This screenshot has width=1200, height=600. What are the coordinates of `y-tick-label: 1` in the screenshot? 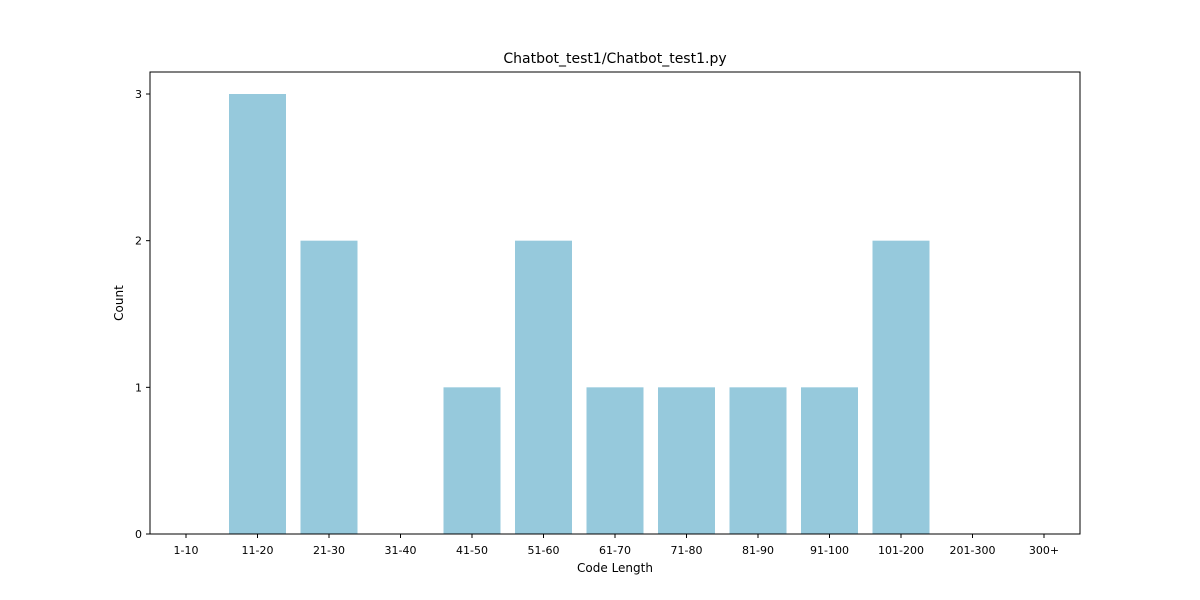 It's located at (138, 387).